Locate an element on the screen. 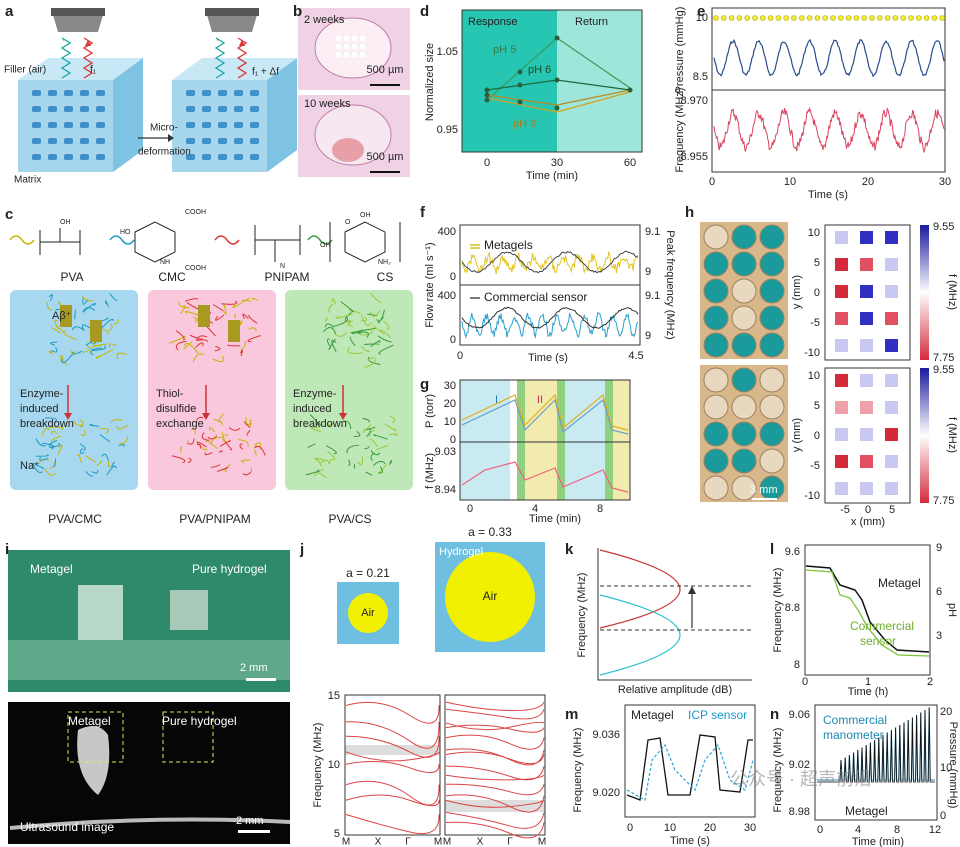 The image size is (960, 847). label: 500 µm is located at coordinates (385, 70).